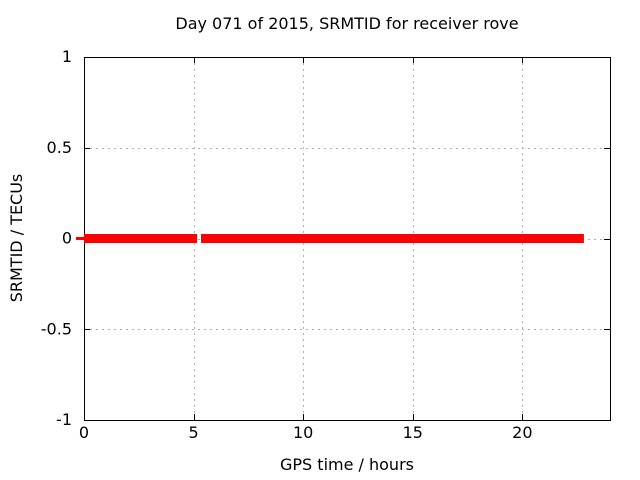  Describe the element at coordinates (59, 147) in the screenshot. I see `y-tick-label: 0.5` at that location.